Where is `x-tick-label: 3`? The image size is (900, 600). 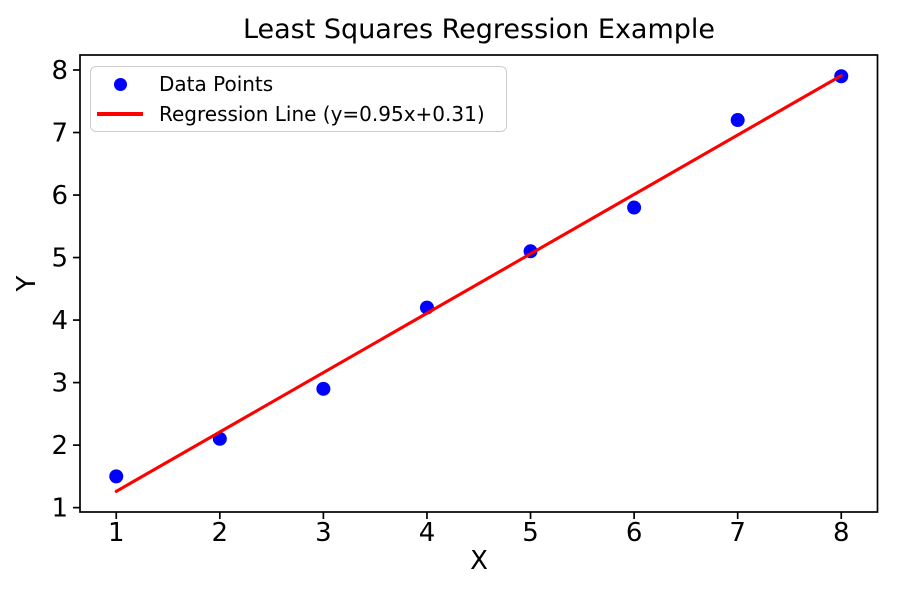 x-tick-label: 3 is located at coordinates (323, 533).